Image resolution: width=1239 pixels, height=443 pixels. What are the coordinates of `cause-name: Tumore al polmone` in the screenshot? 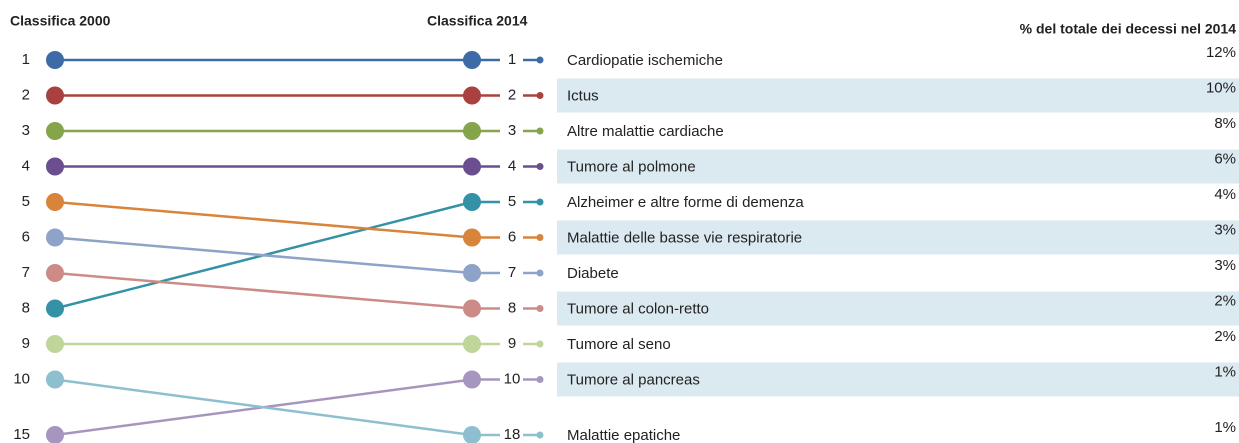 It's located at (631, 166).